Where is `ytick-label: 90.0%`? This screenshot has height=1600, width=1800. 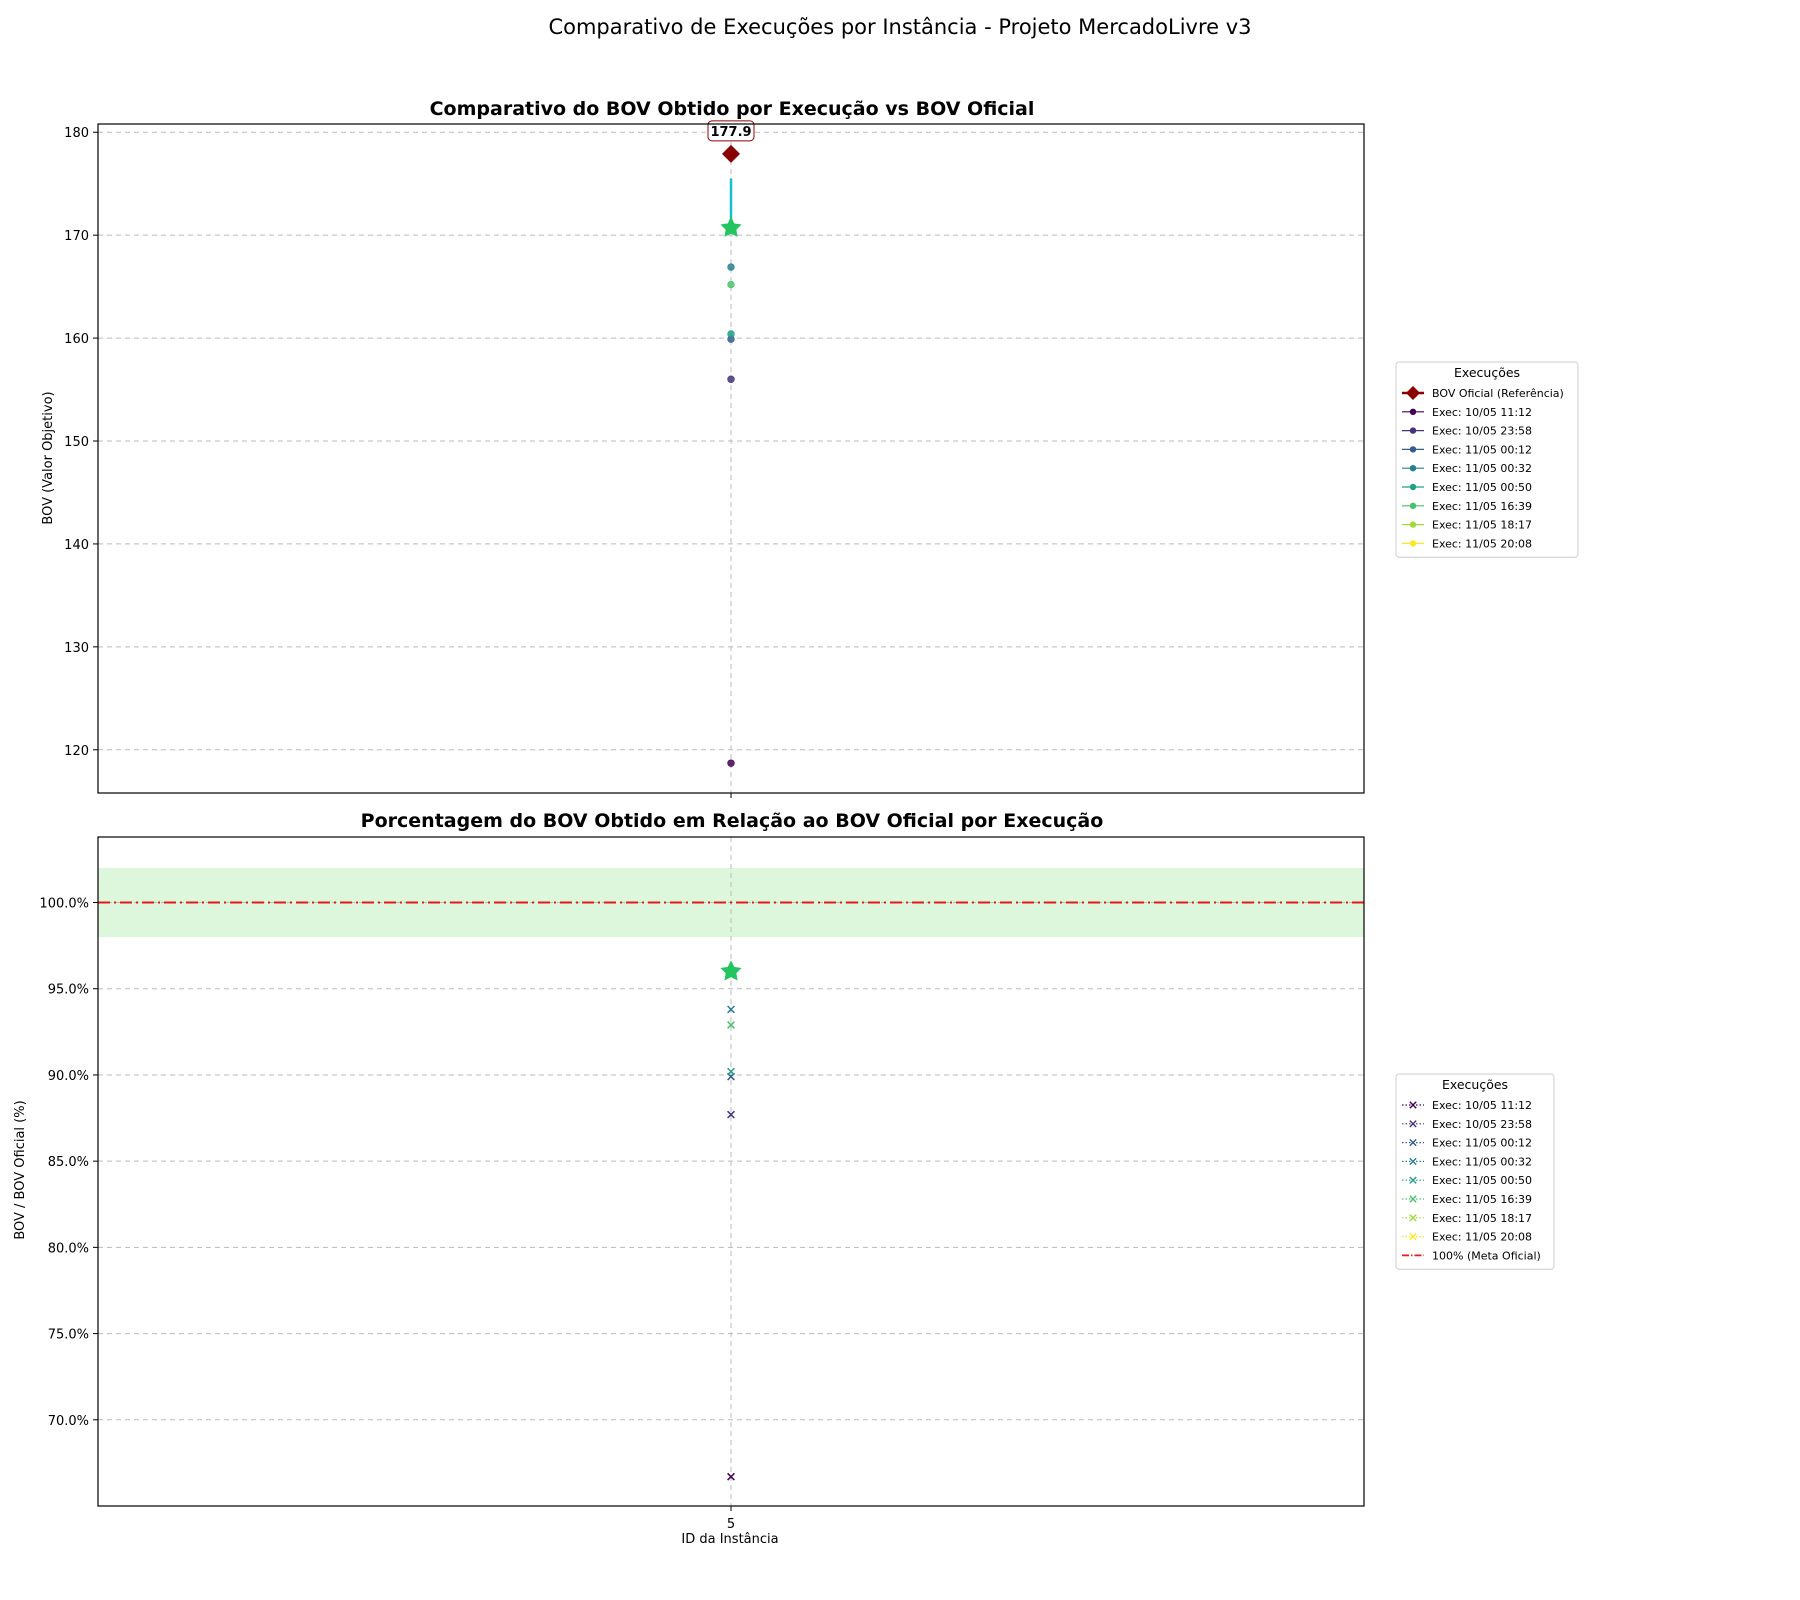
ytick-label: 90.0% is located at coordinates (68, 1076).